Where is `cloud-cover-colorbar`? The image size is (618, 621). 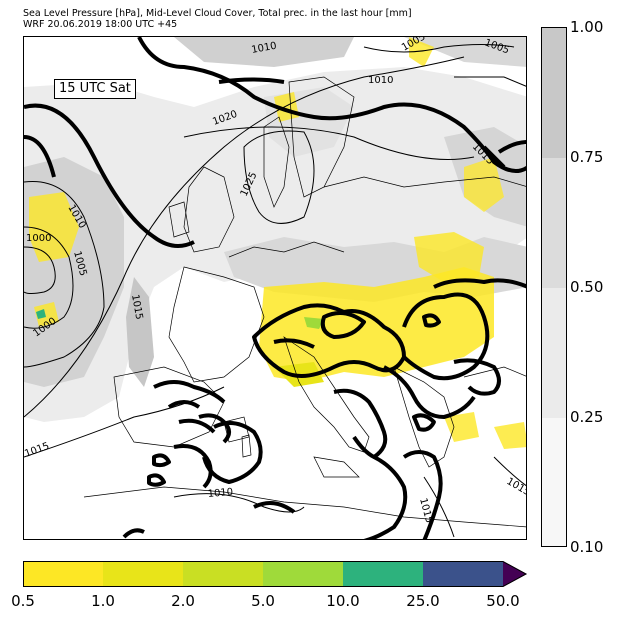
cloud-cover-colorbar is located at coordinates (554, 287).